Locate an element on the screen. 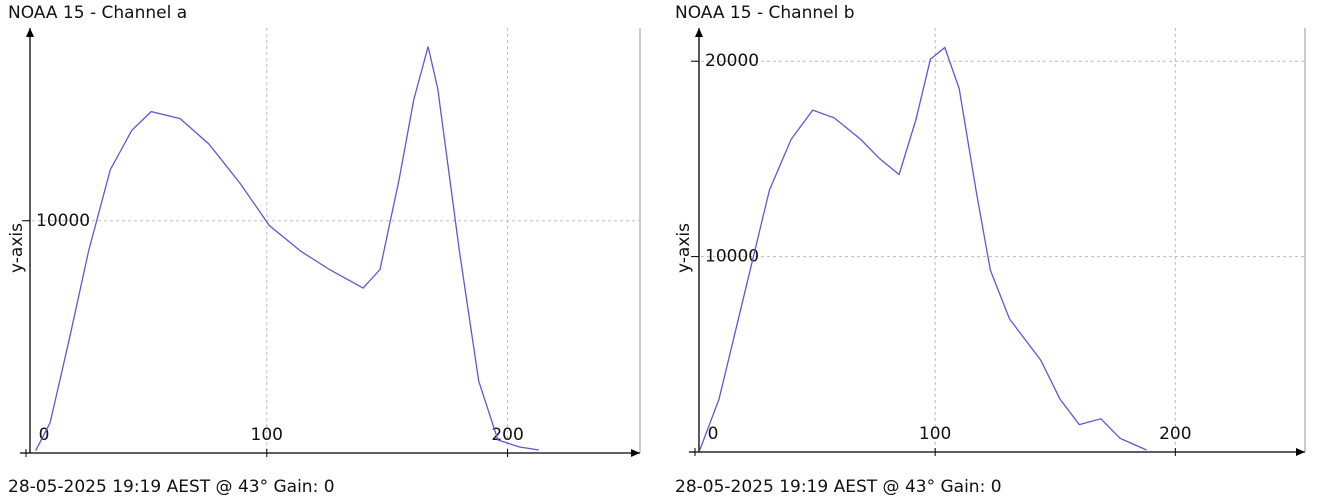 This screenshot has height=500, width=1334. chart-title: NOAA 15 - Channel b is located at coordinates (765, 13).